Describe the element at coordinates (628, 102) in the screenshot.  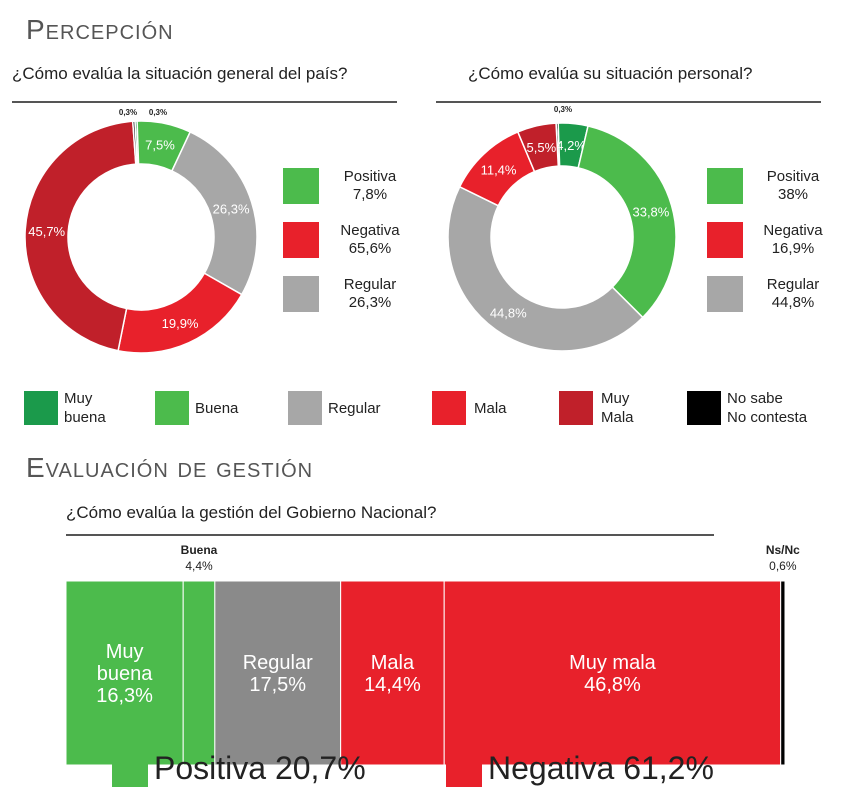
I see `divider-personal` at that location.